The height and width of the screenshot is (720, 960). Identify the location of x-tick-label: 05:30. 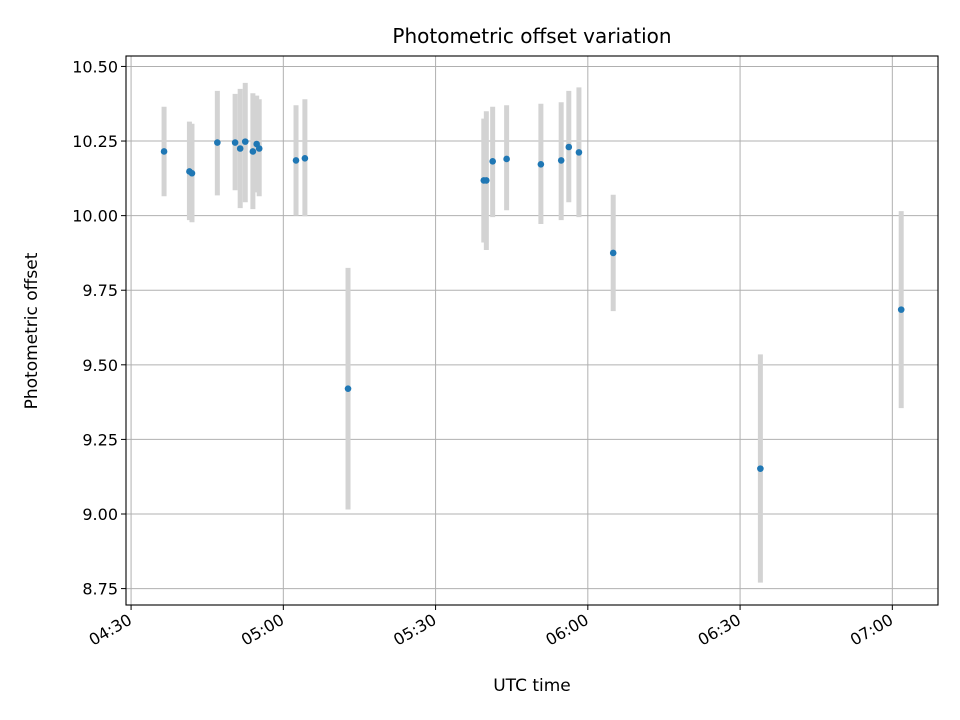
(414, 630).